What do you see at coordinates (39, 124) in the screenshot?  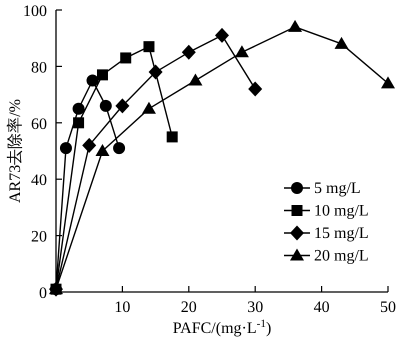 I see `y-tick-label: 60` at bounding box center [39, 124].